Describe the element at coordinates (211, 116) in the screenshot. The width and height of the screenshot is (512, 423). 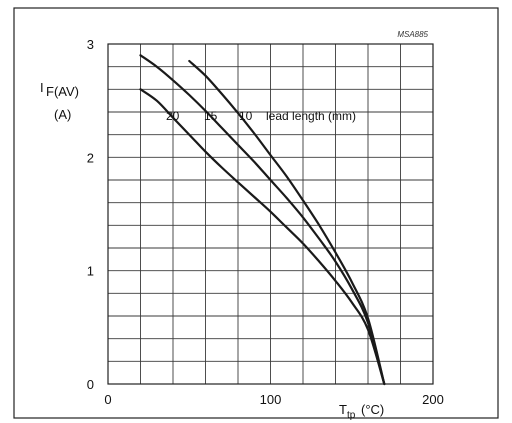
I see `series-label-15: 15` at that location.